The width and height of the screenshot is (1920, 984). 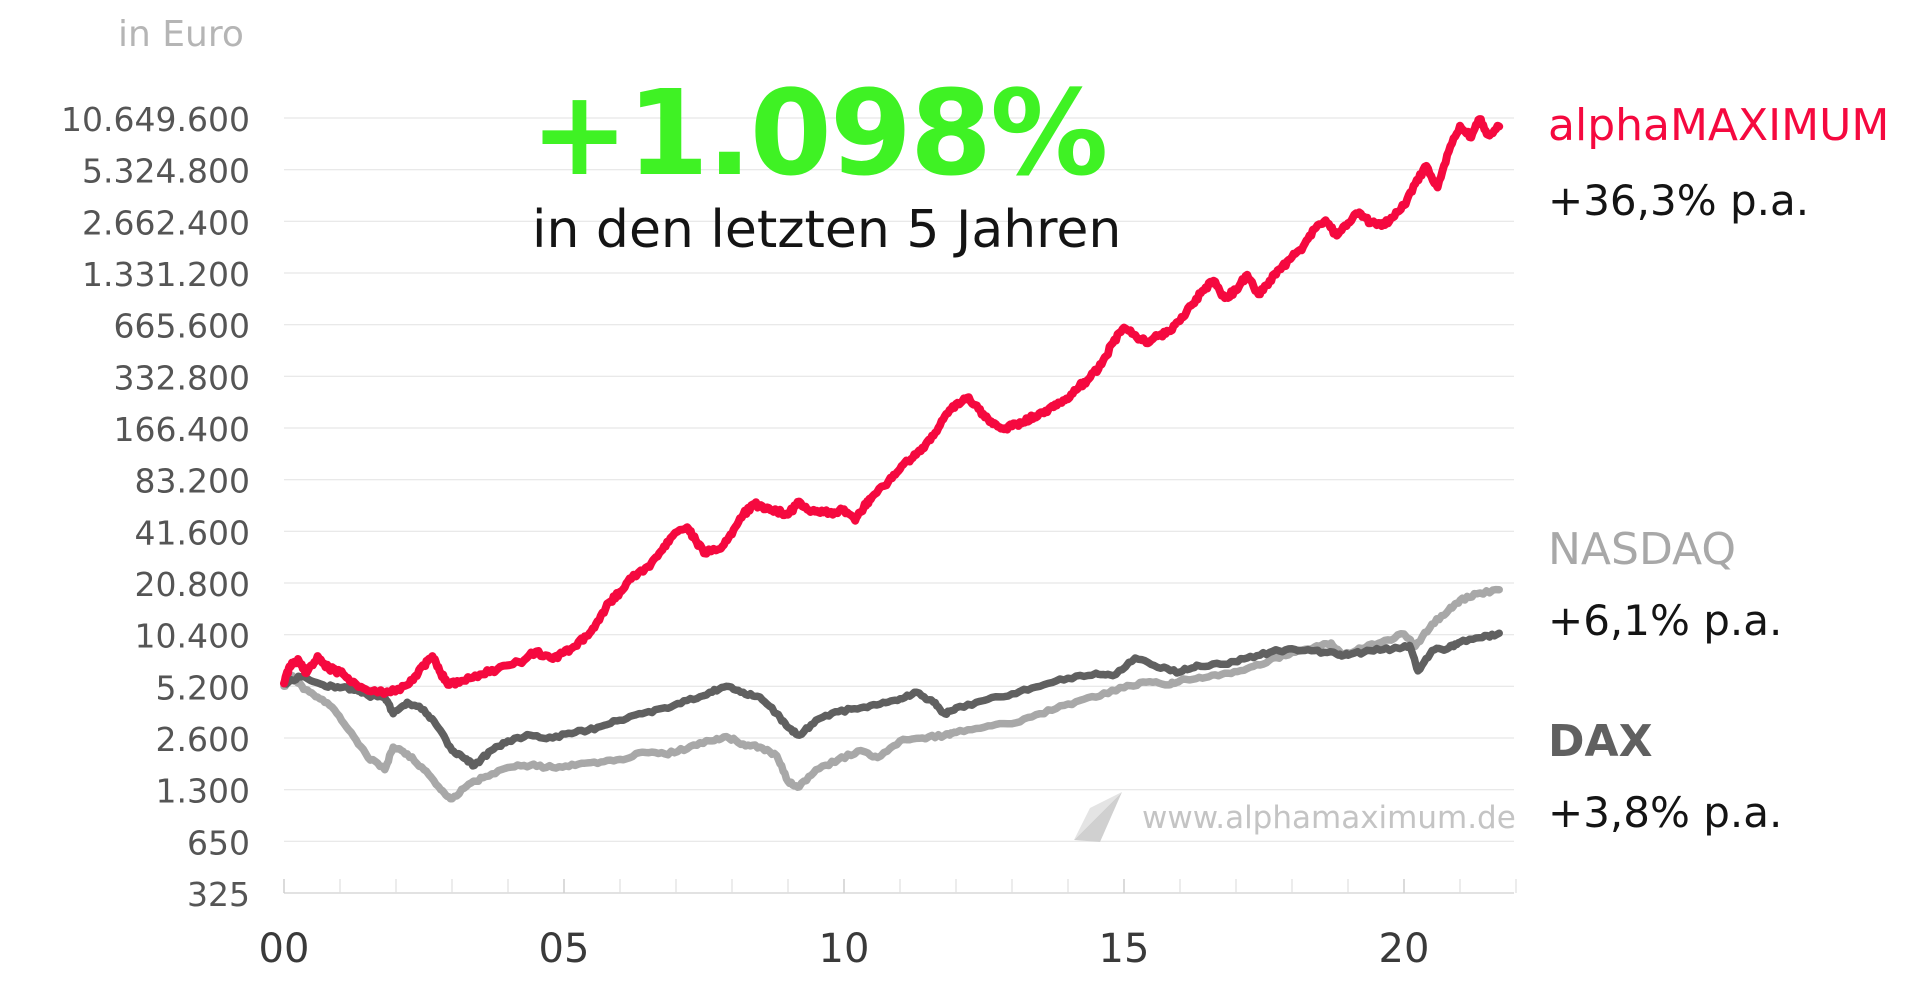 What do you see at coordinates (155, 119) in the screenshot?
I see `y-tick-label: 10.649.600` at bounding box center [155, 119].